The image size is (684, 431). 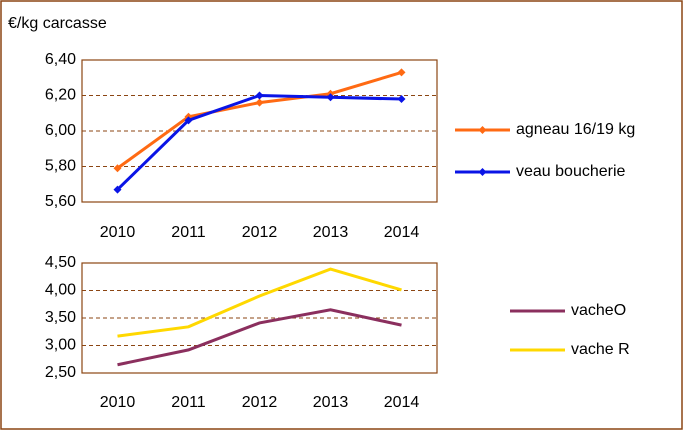 I want to click on legend-label: veau boucherie, so click(x=571, y=171).